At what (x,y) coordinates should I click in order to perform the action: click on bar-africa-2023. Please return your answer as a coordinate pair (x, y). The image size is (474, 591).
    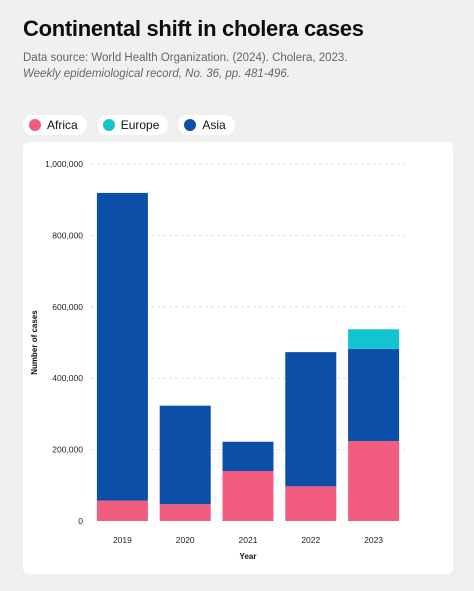
    Looking at the image, I should click on (374, 481).